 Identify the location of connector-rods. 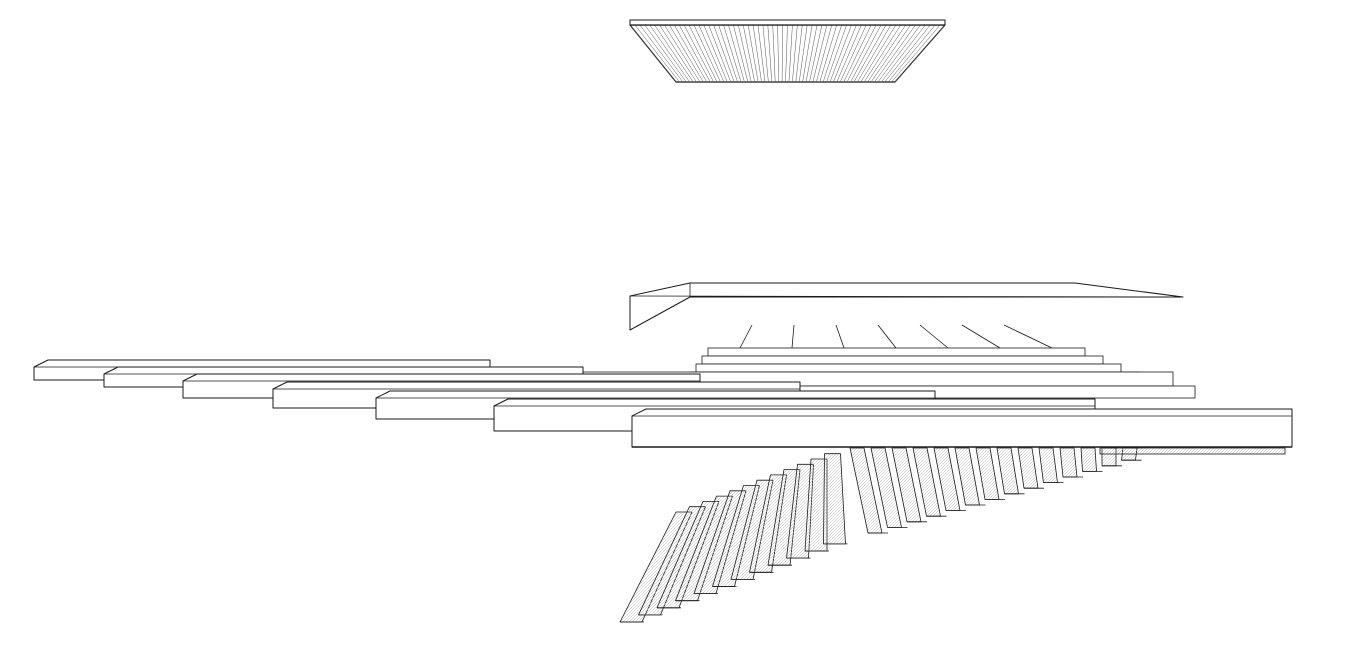
(896, 336).